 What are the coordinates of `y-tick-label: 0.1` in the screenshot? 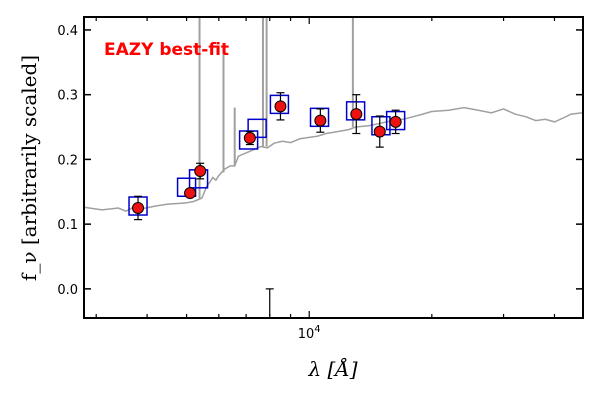 It's located at (67, 225).